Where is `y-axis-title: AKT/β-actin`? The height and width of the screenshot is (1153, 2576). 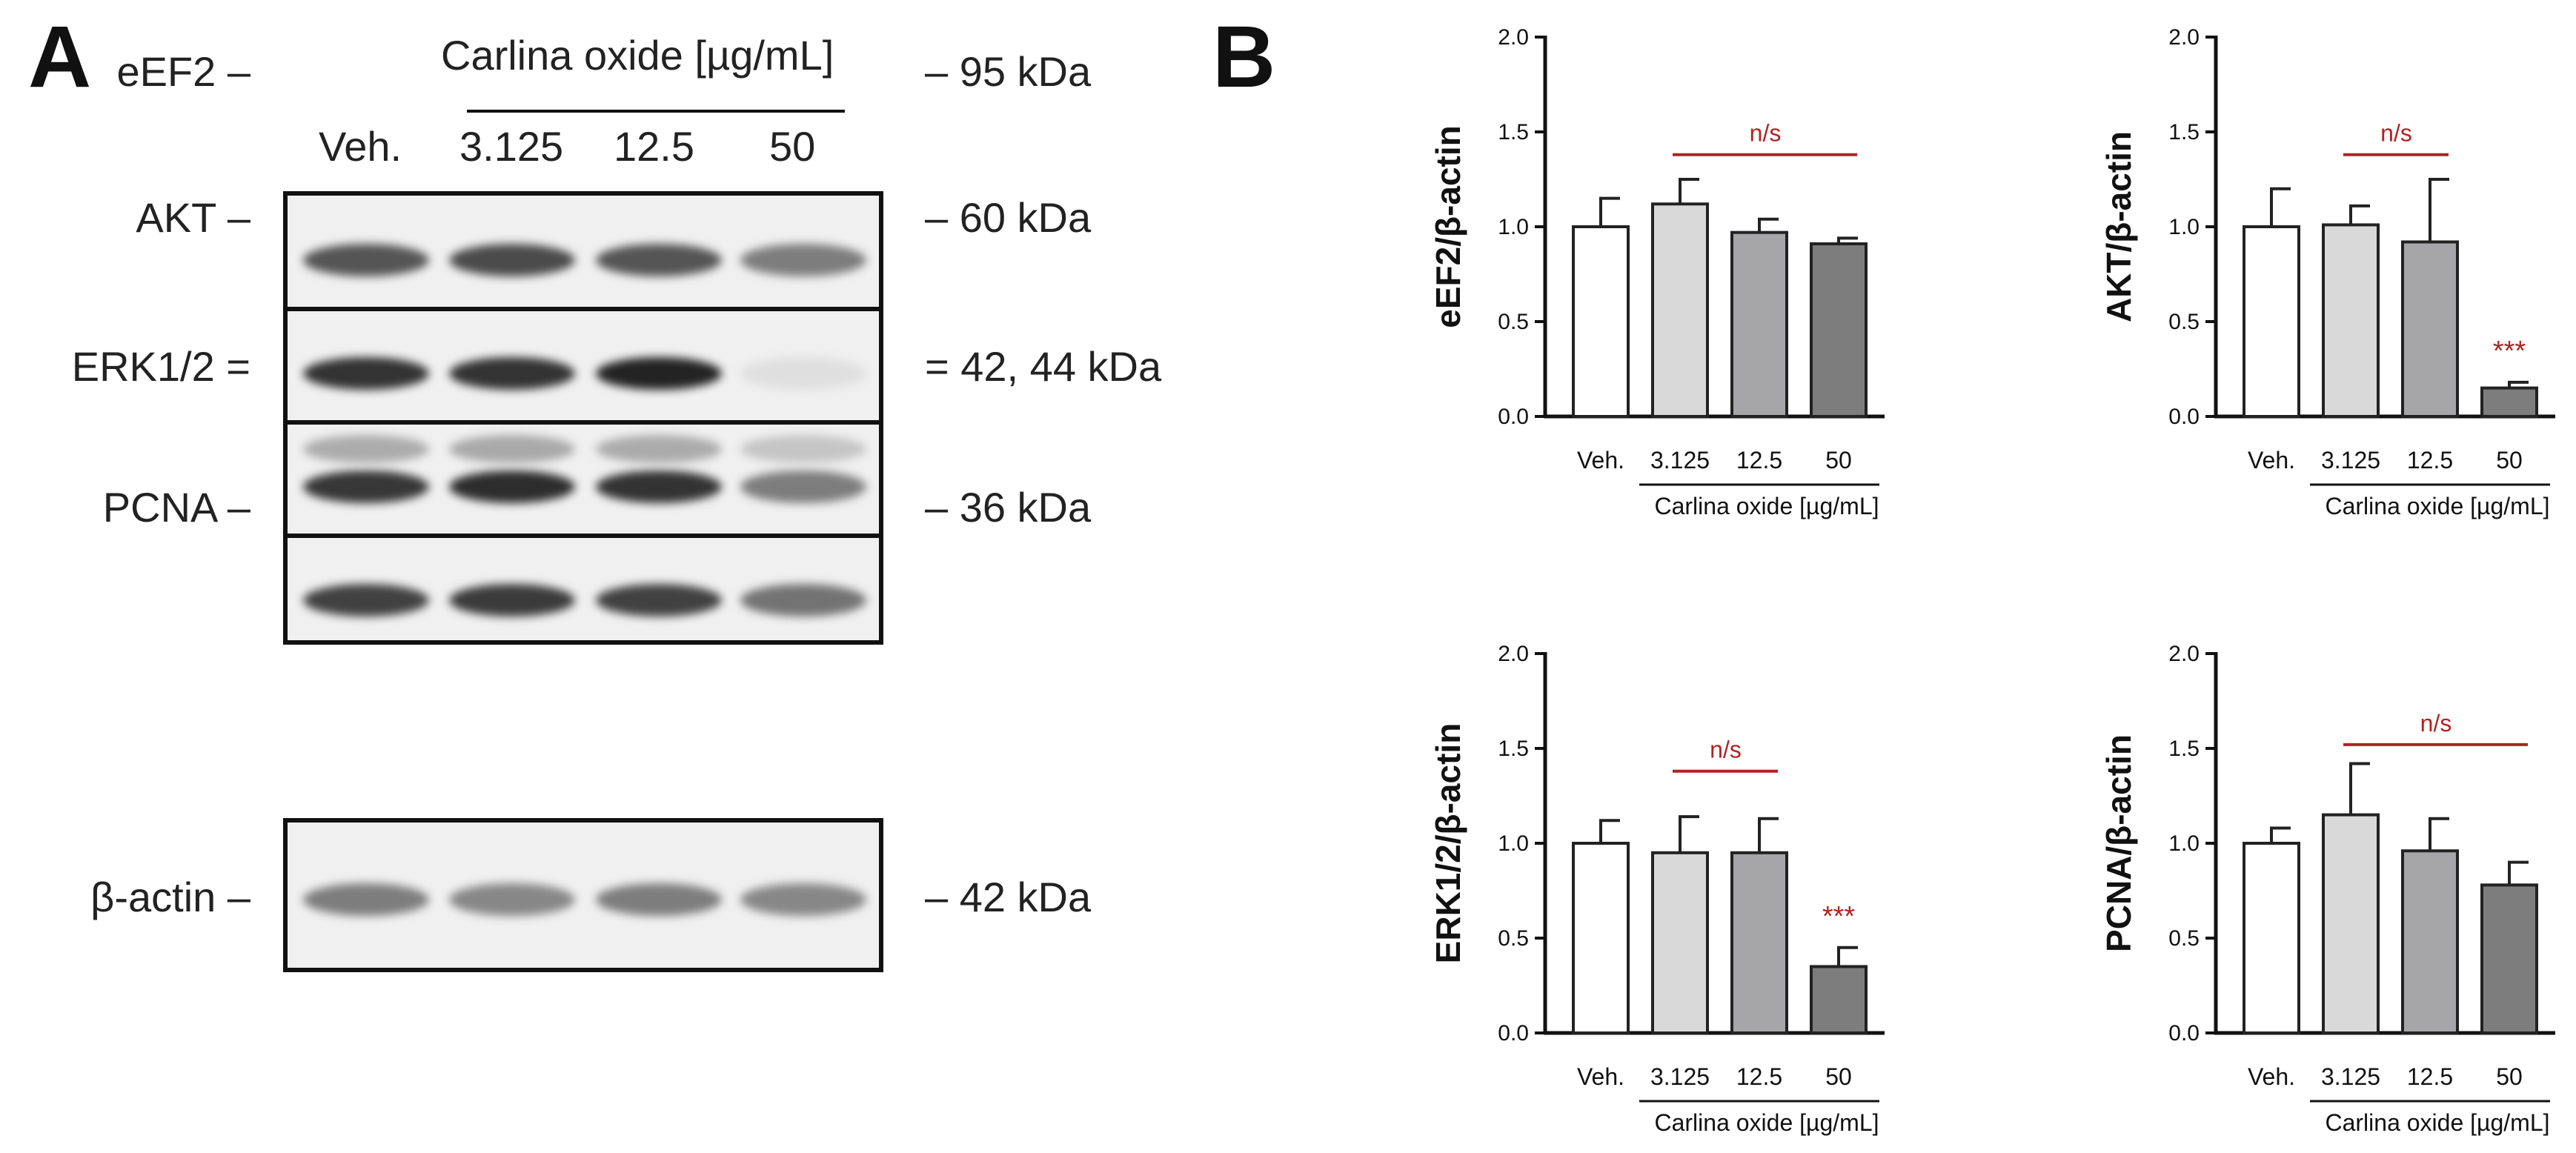
y-axis-title: AKT/β-actin is located at coordinates (2118, 226).